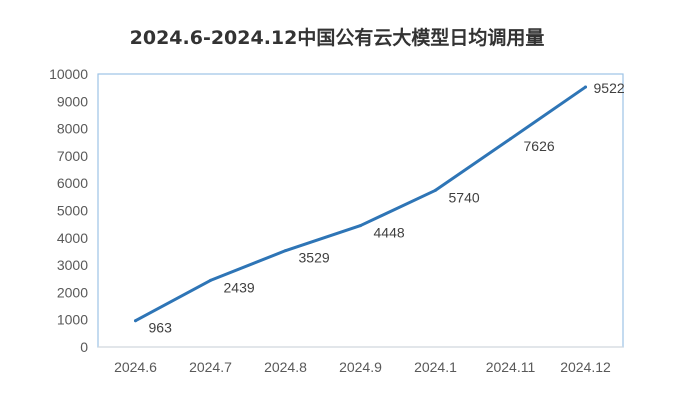 The height and width of the screenshot is (400, 674). Describe the element at coordinates (161, 328) in the screenshot. I see `data-label: 963` at that location.